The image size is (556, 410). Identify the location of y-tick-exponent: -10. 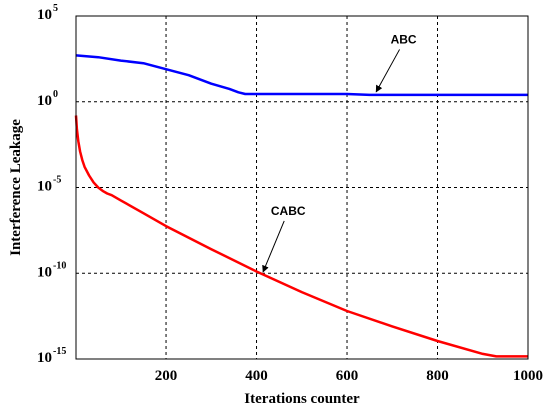
(59, 265).